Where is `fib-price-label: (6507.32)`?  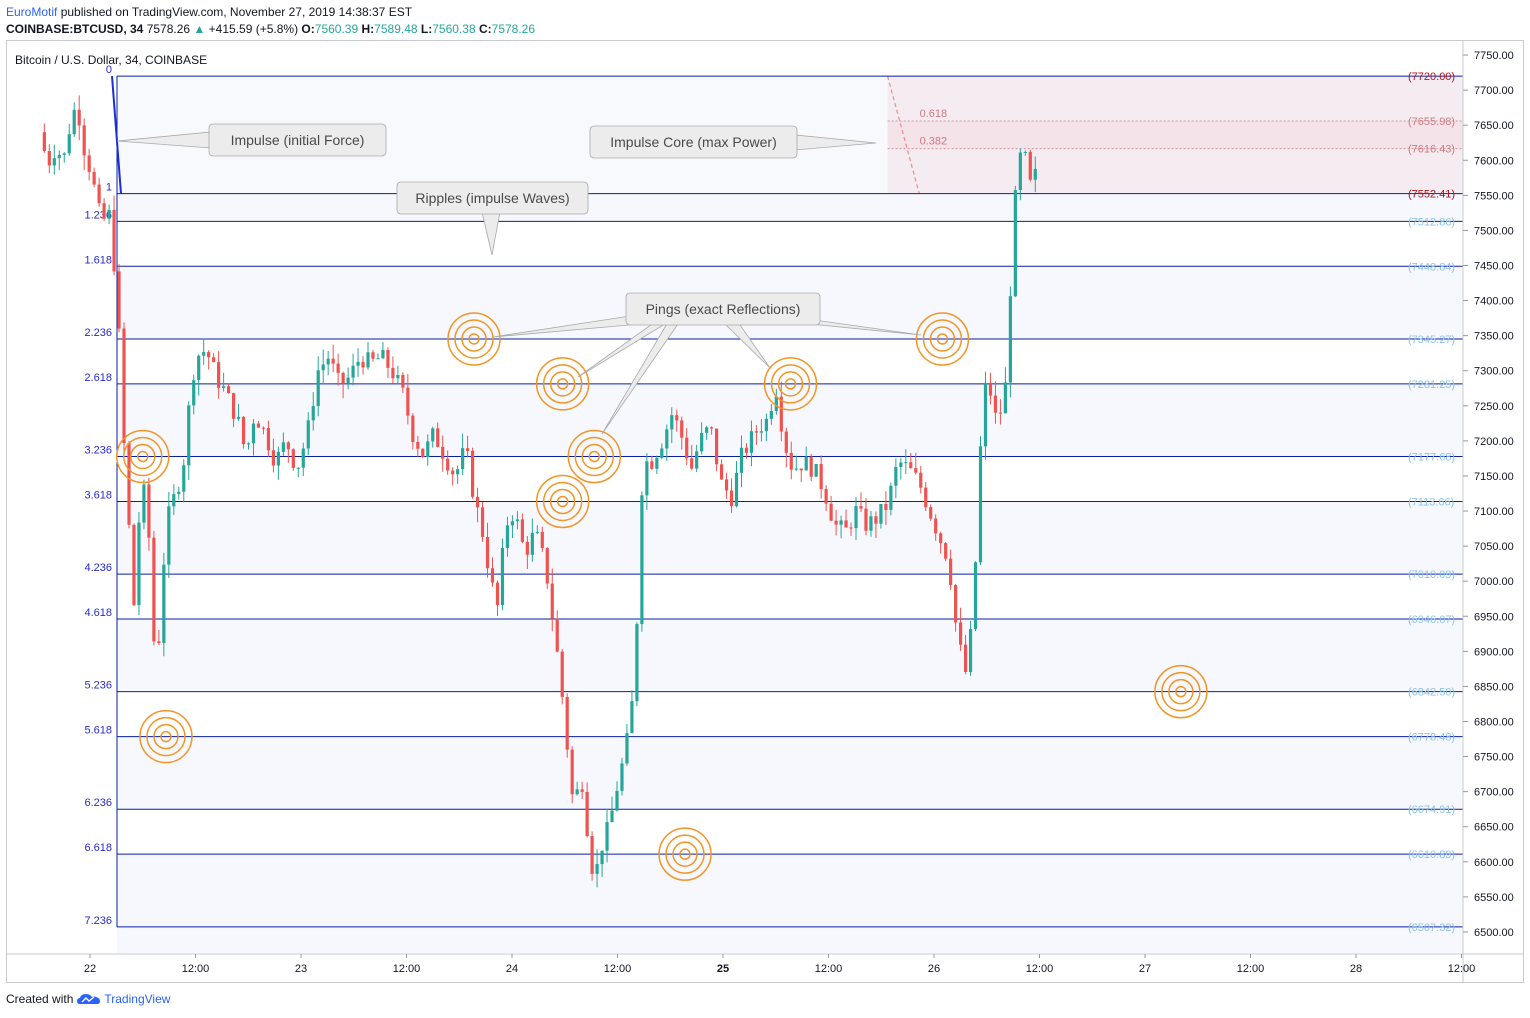
fib-price-label: (6507.32) is located at coordinates (1431, 928).